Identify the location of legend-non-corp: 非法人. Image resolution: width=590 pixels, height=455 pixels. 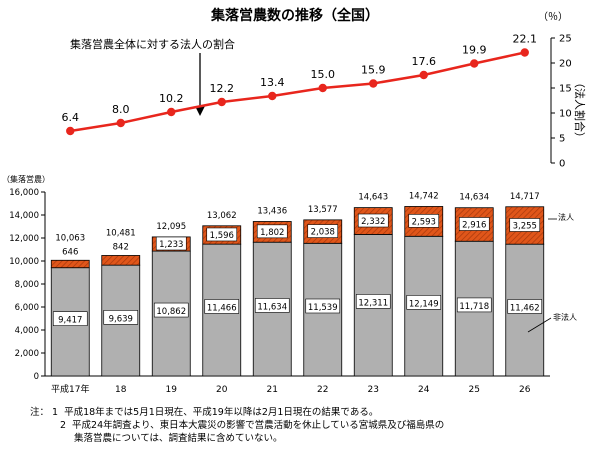
(565, 317).